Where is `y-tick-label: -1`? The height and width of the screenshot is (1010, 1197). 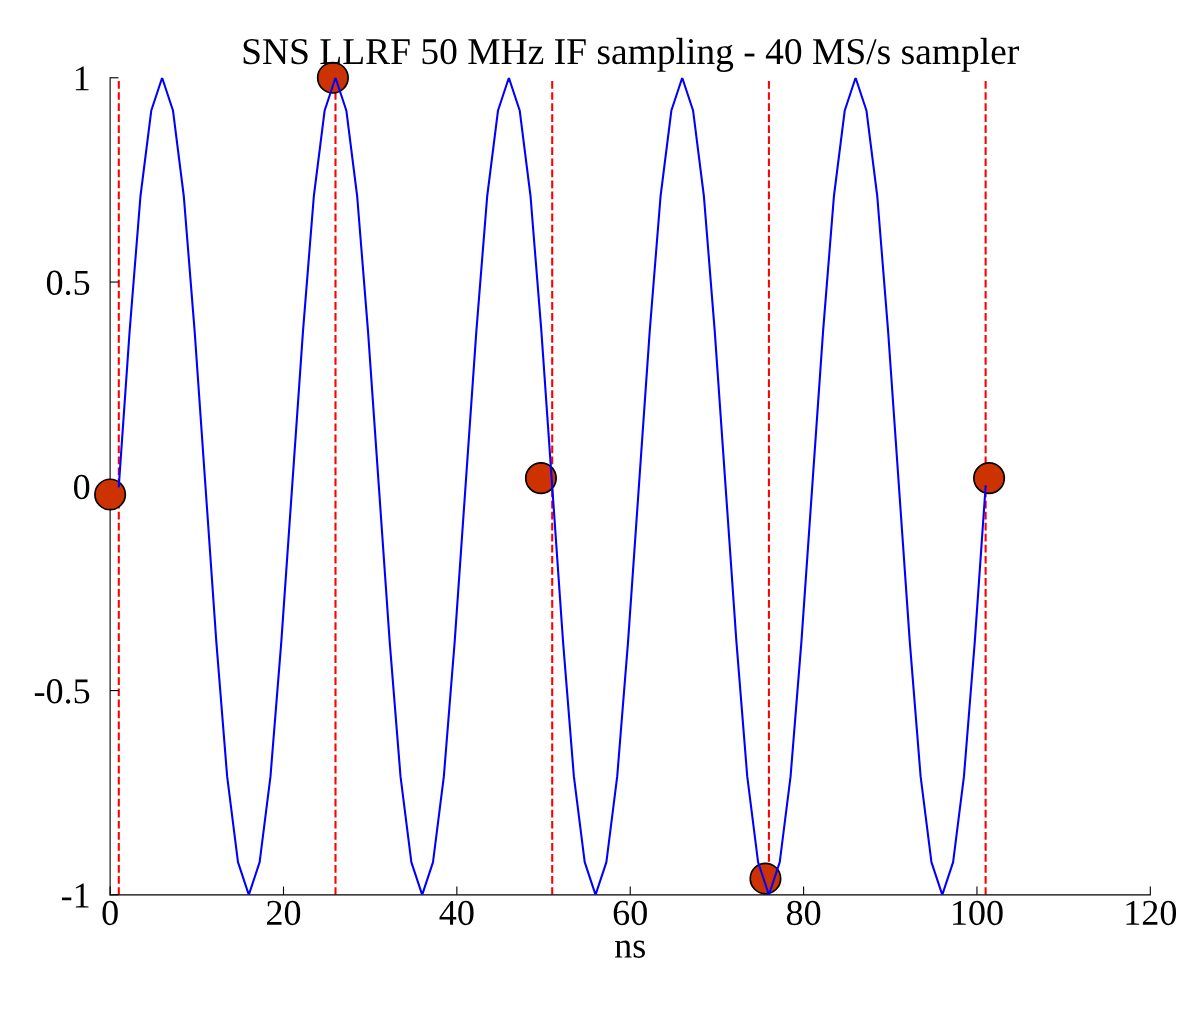 y-tick-label: -1 is located at coordinates (75, 895).